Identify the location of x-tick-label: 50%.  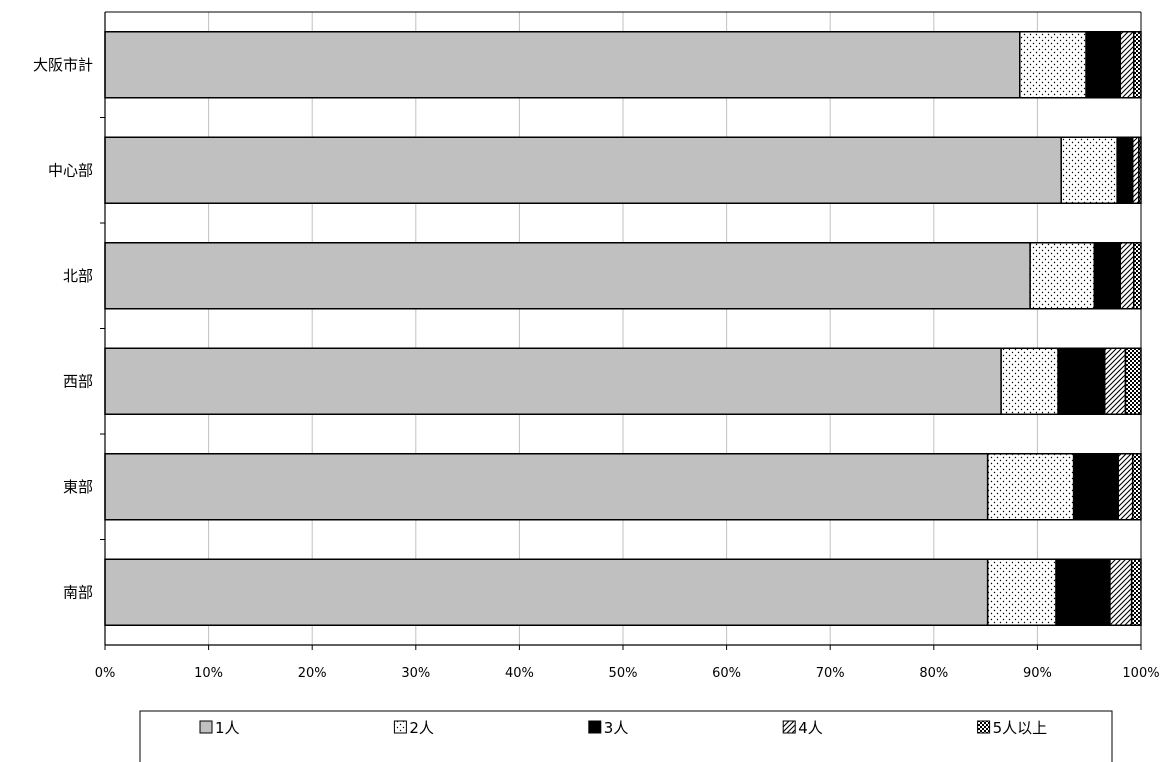
(623, 673).